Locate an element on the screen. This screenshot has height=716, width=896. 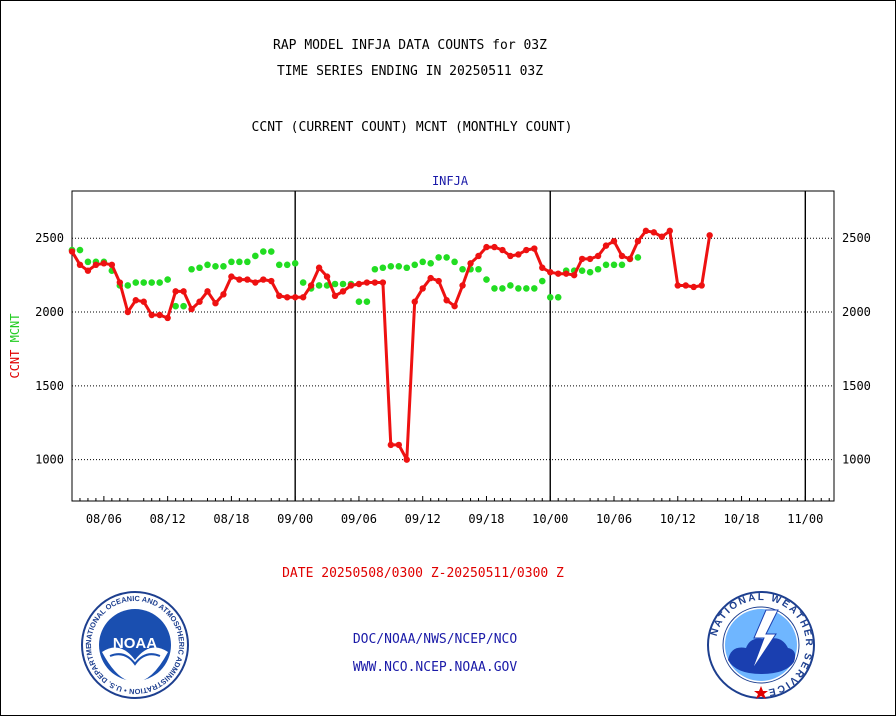
chart-title-line-1: RAP MODEL INFJA DATA COUNTS for 03Z is located at coordinates (410, 45).